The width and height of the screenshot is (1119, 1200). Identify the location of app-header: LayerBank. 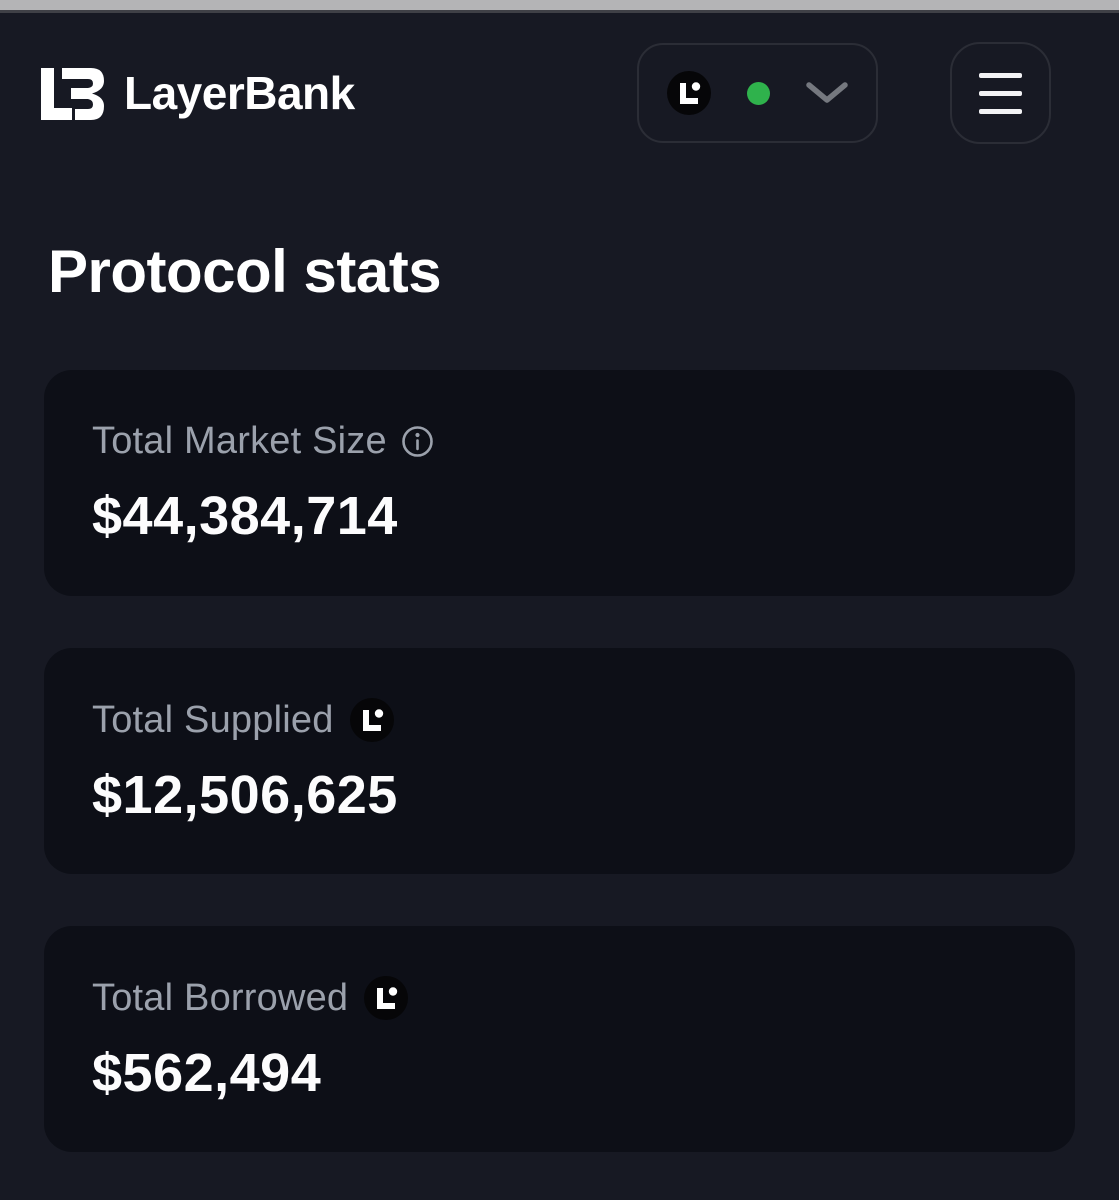
(559, 93).